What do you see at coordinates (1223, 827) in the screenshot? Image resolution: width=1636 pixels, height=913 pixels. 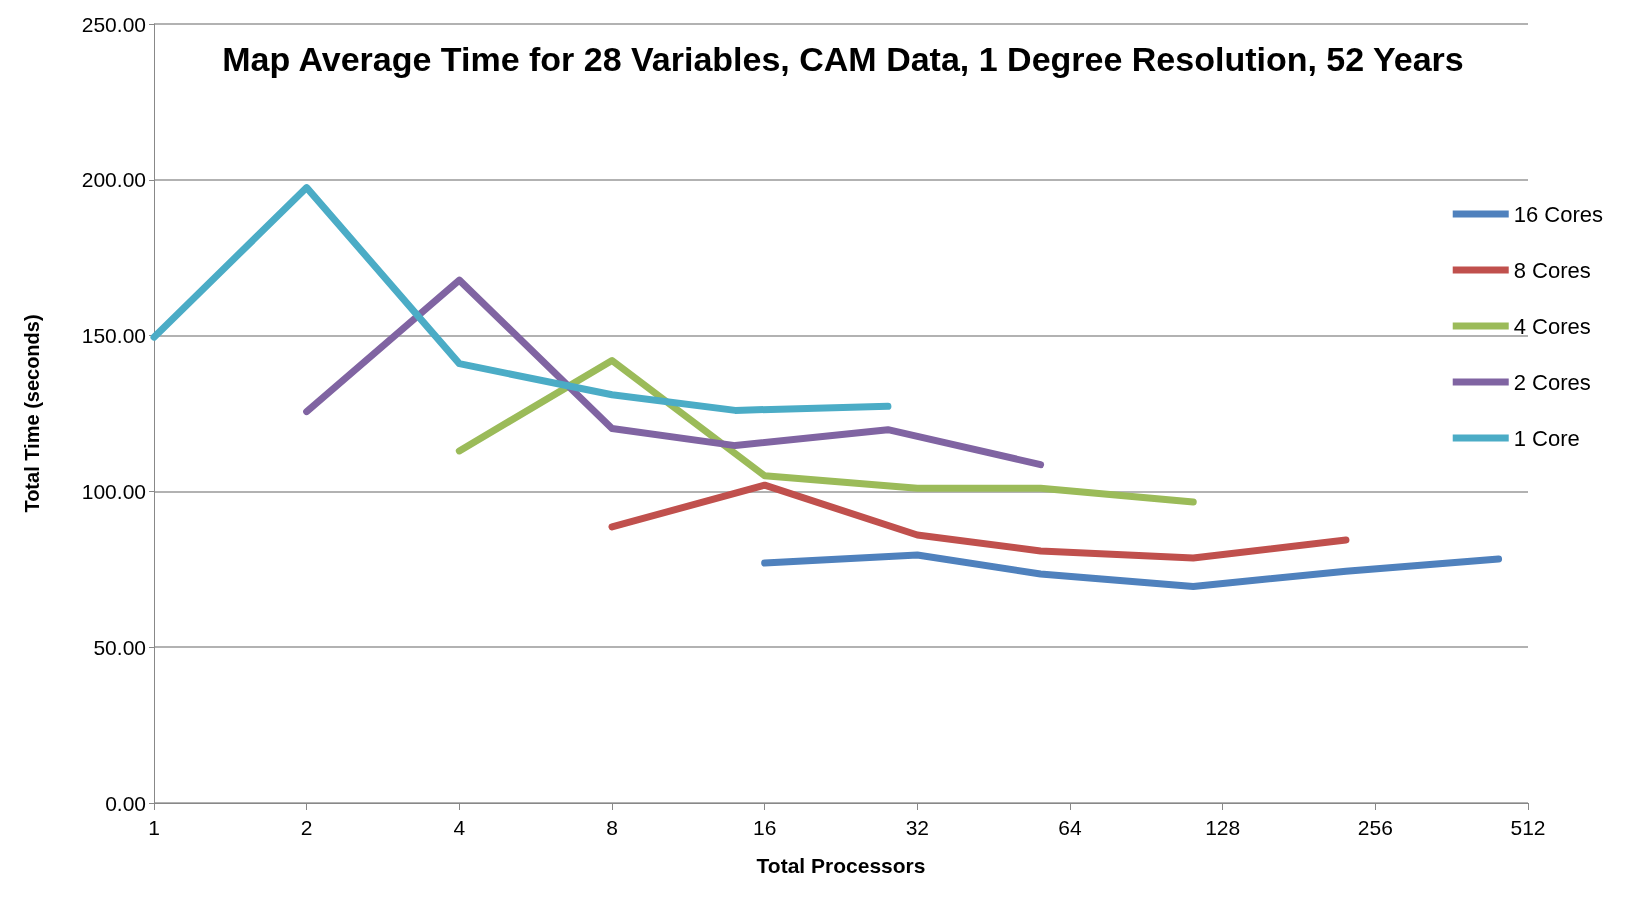 I see `x-tick-label: 128` at bounding box center [1223, 827].